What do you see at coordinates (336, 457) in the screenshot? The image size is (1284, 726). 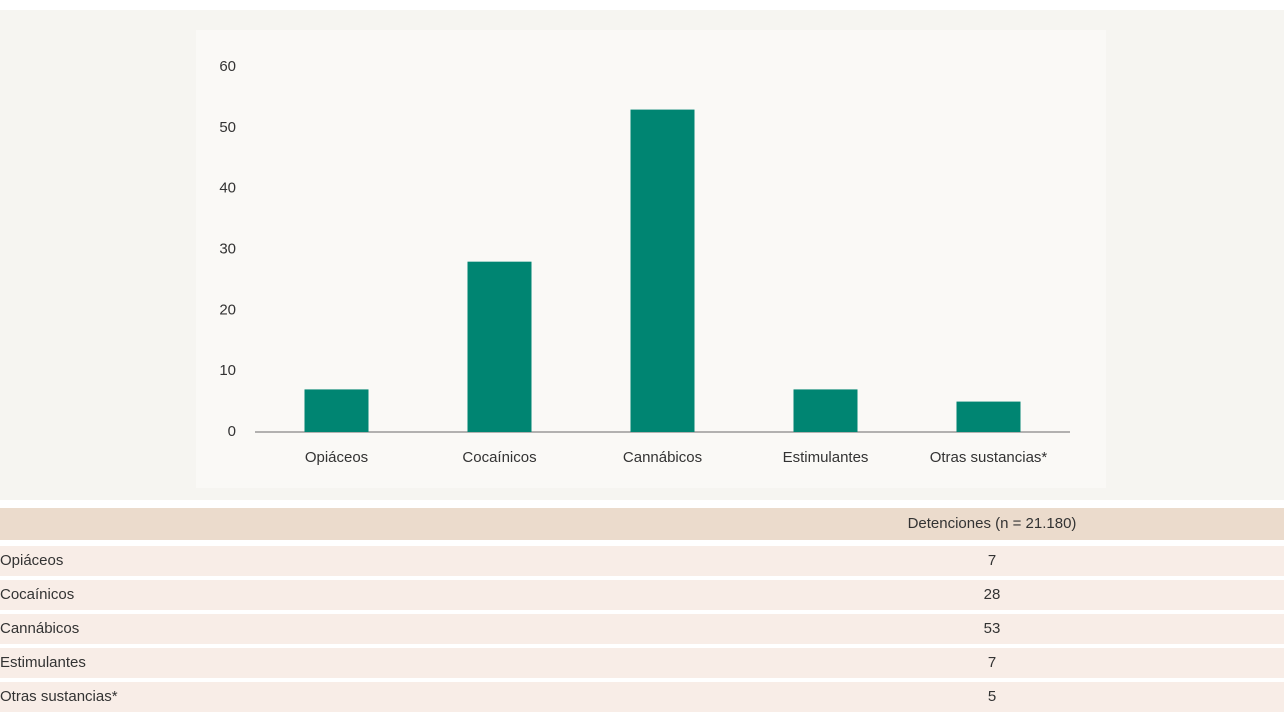 I see `x-tick-label: Opiáceos` at bounding box center [336, 457].